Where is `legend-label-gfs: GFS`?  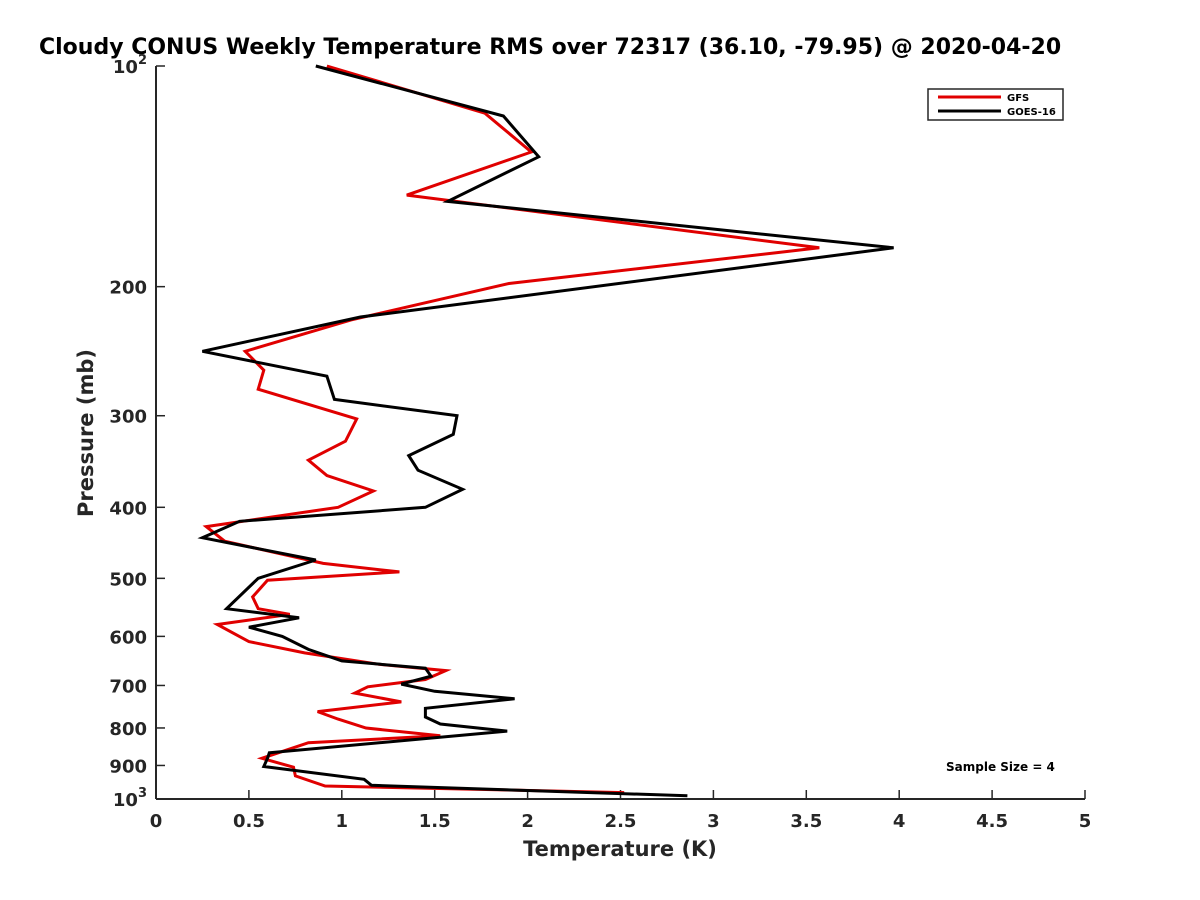 legend-label-gfs: GFS is located at coordinates (1018, 98).